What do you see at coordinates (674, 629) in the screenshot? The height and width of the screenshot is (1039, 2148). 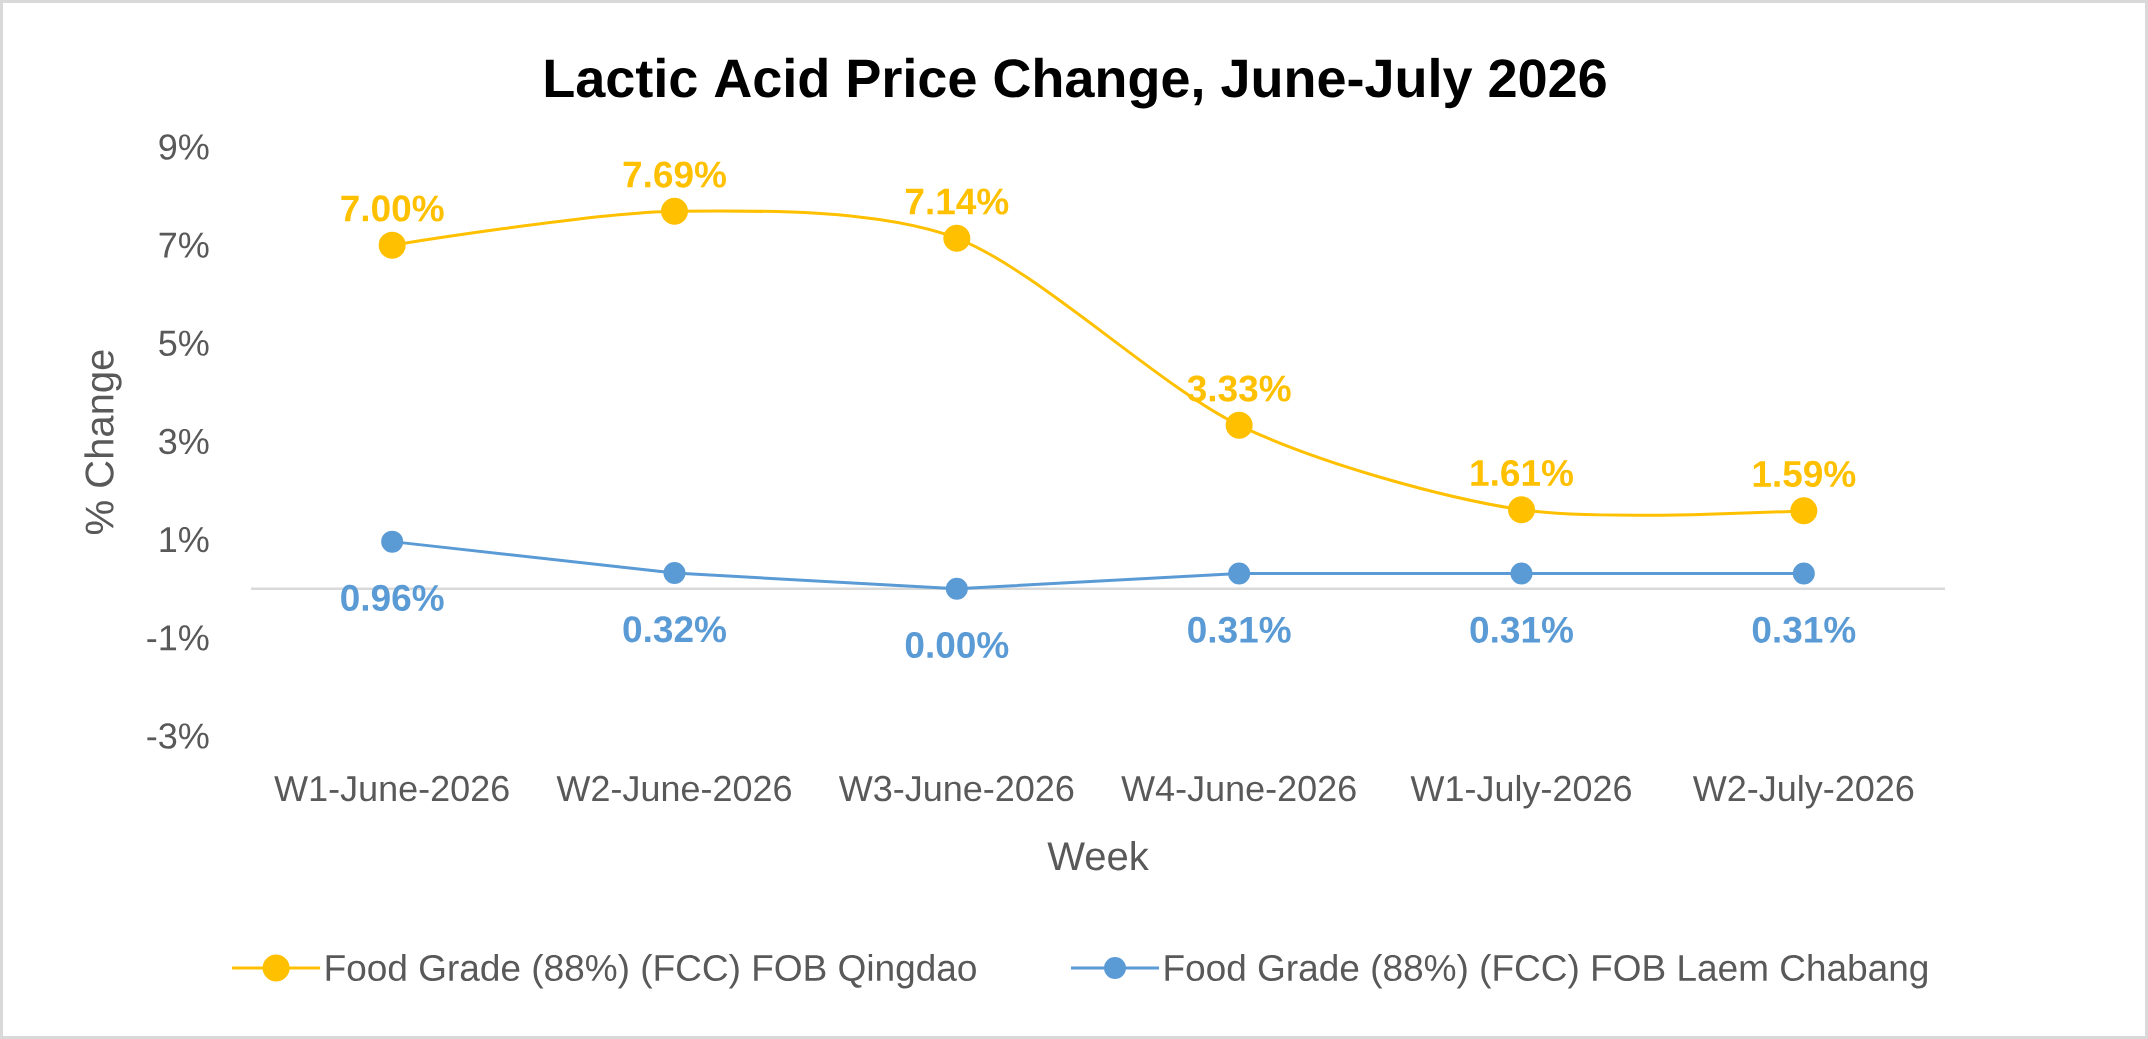 I see `data-label: 0.32%` at bounding box center [674, 629].